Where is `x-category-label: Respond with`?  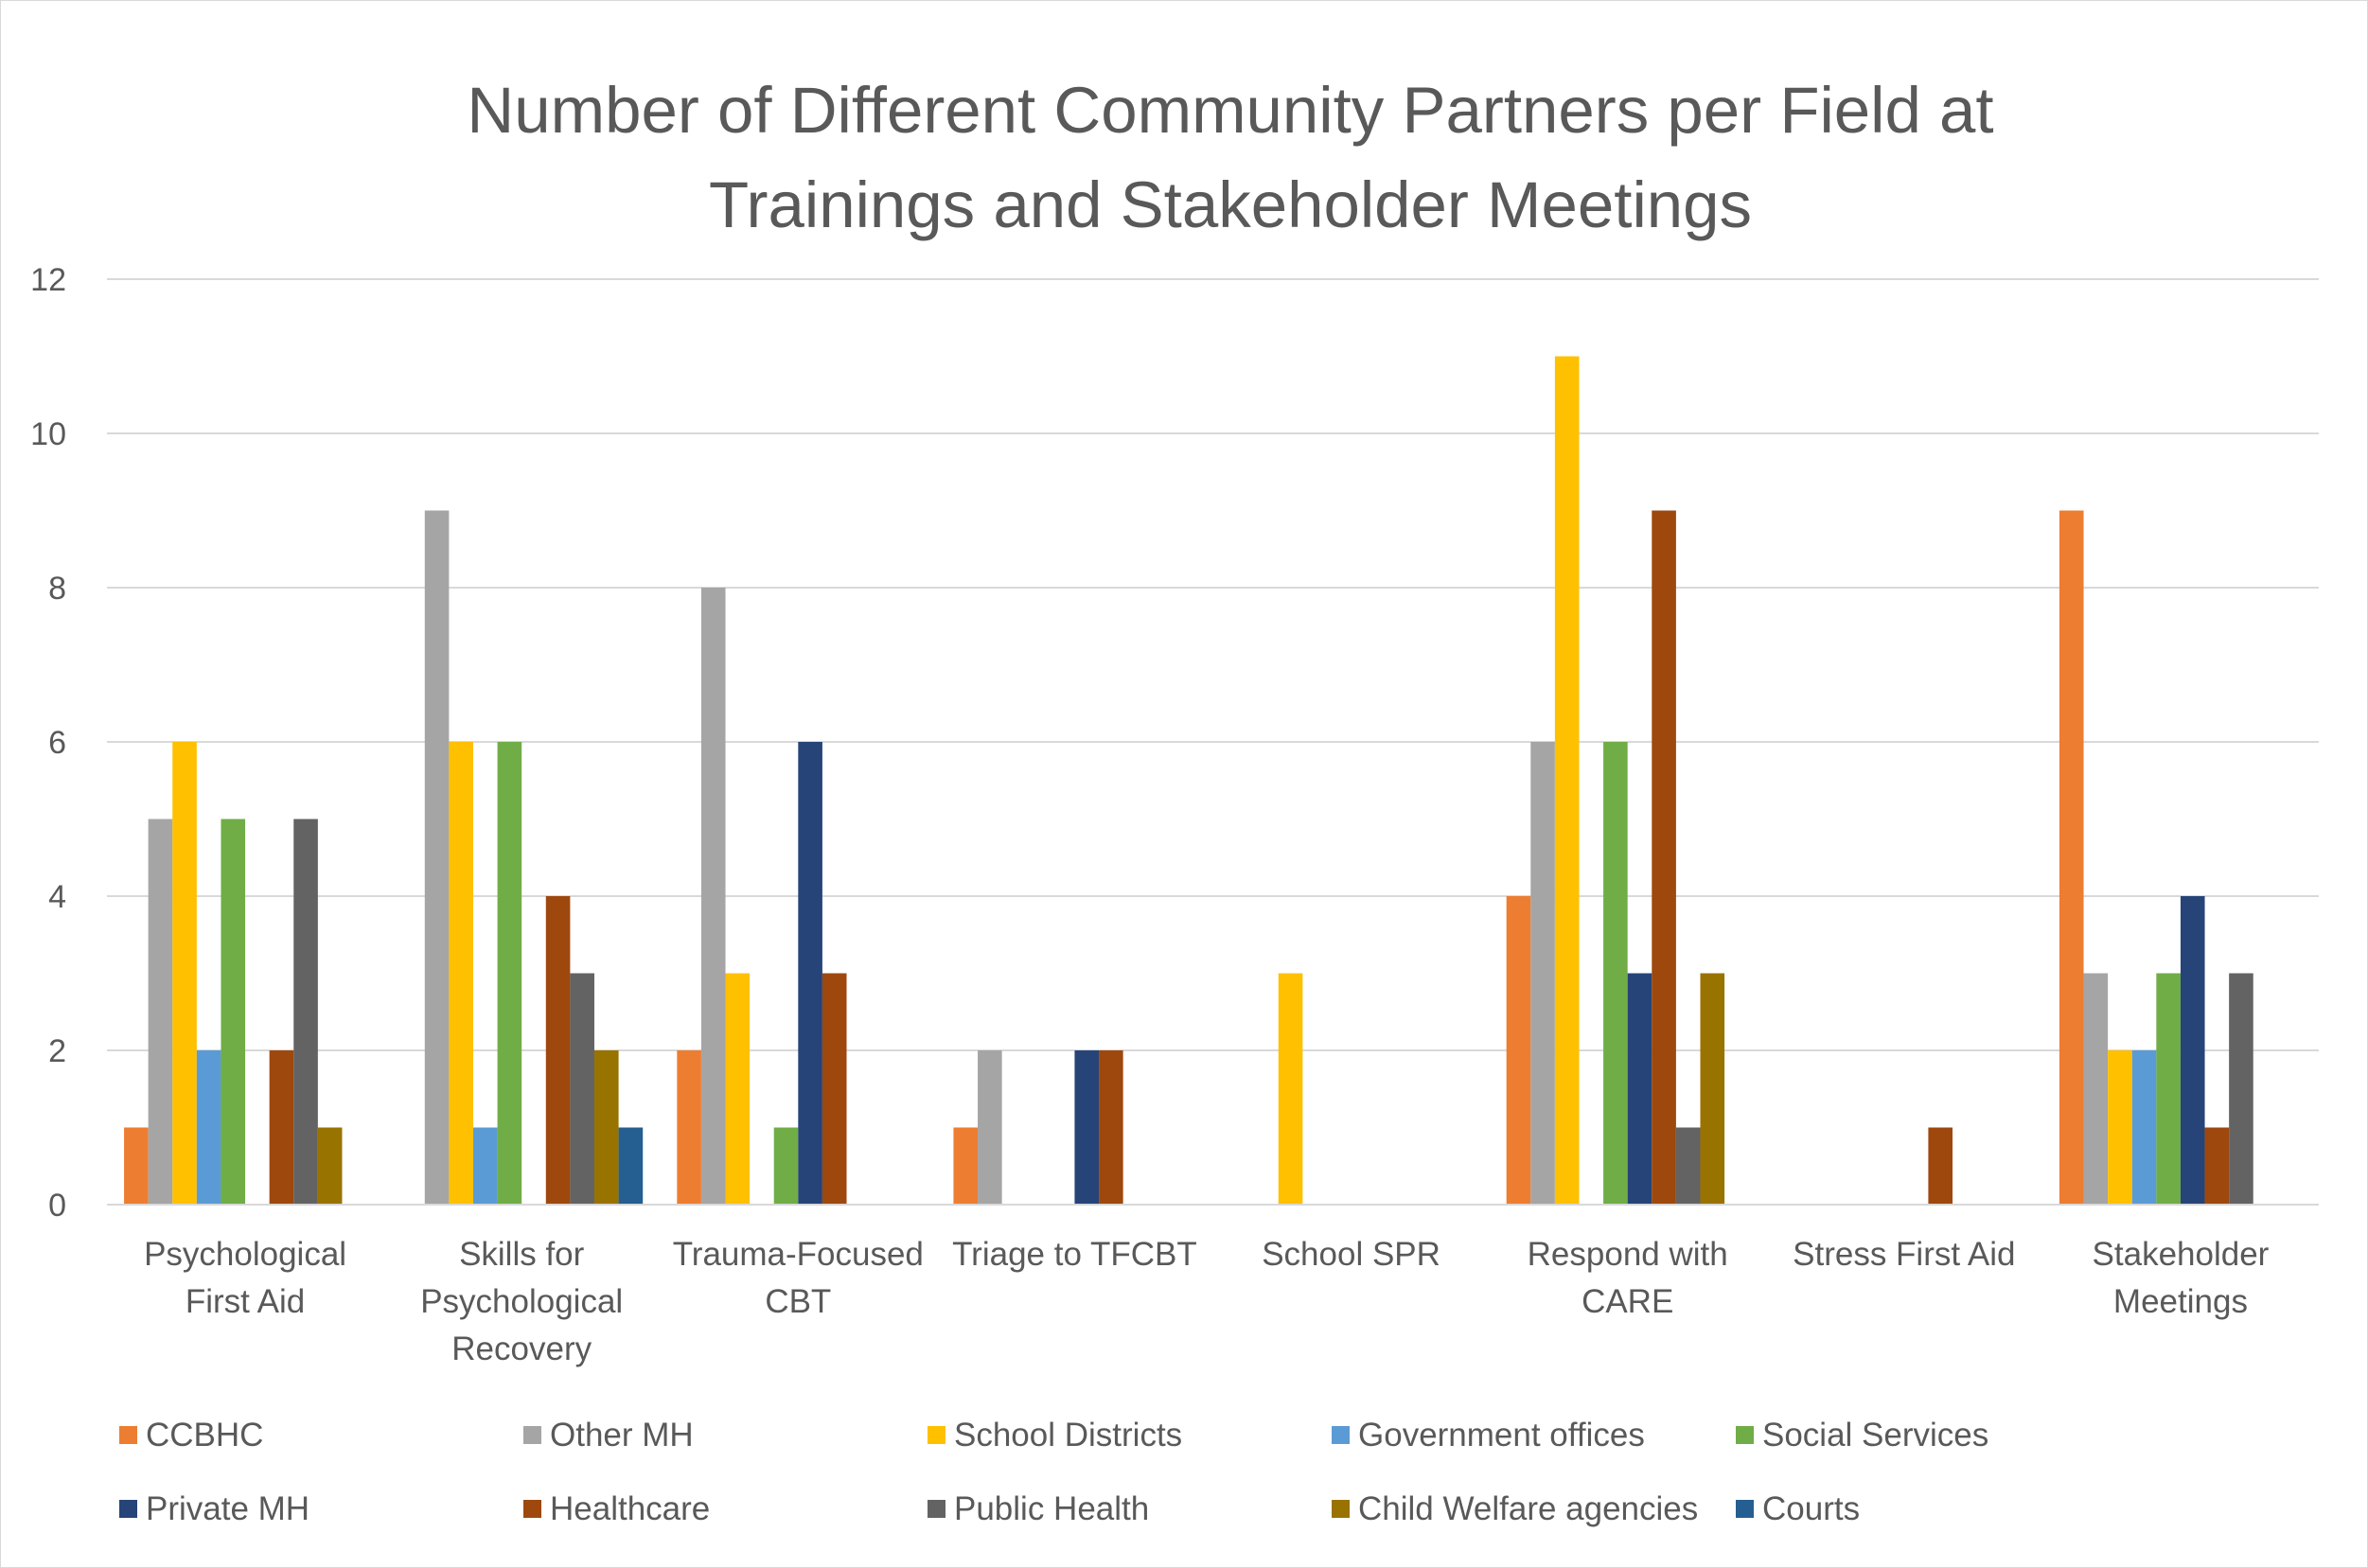
x-category-label: Respond with is located at coordinates (1628, 1254).